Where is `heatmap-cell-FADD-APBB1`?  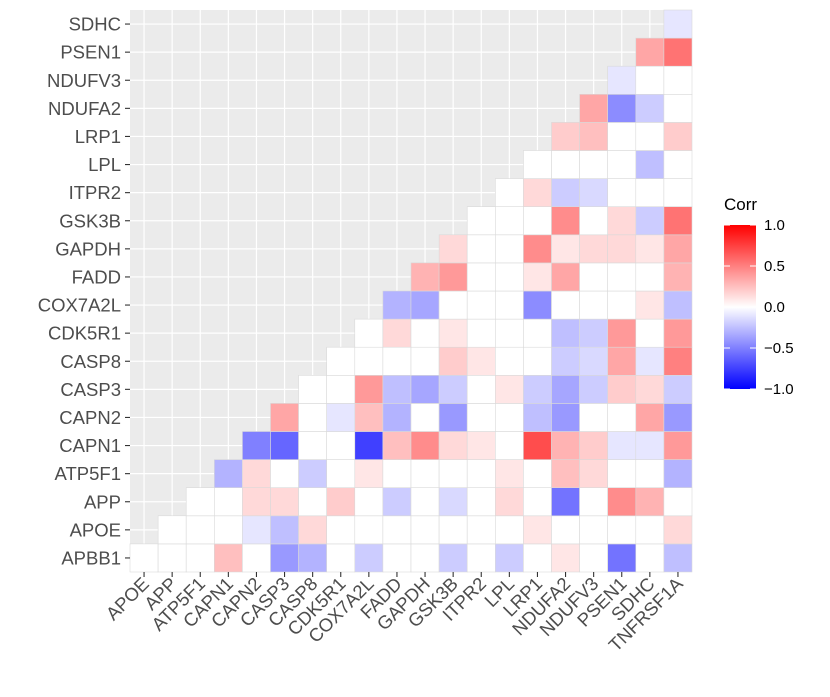
heatmap-cell-FADD-APBB1 is located at coordinates (397, 558).